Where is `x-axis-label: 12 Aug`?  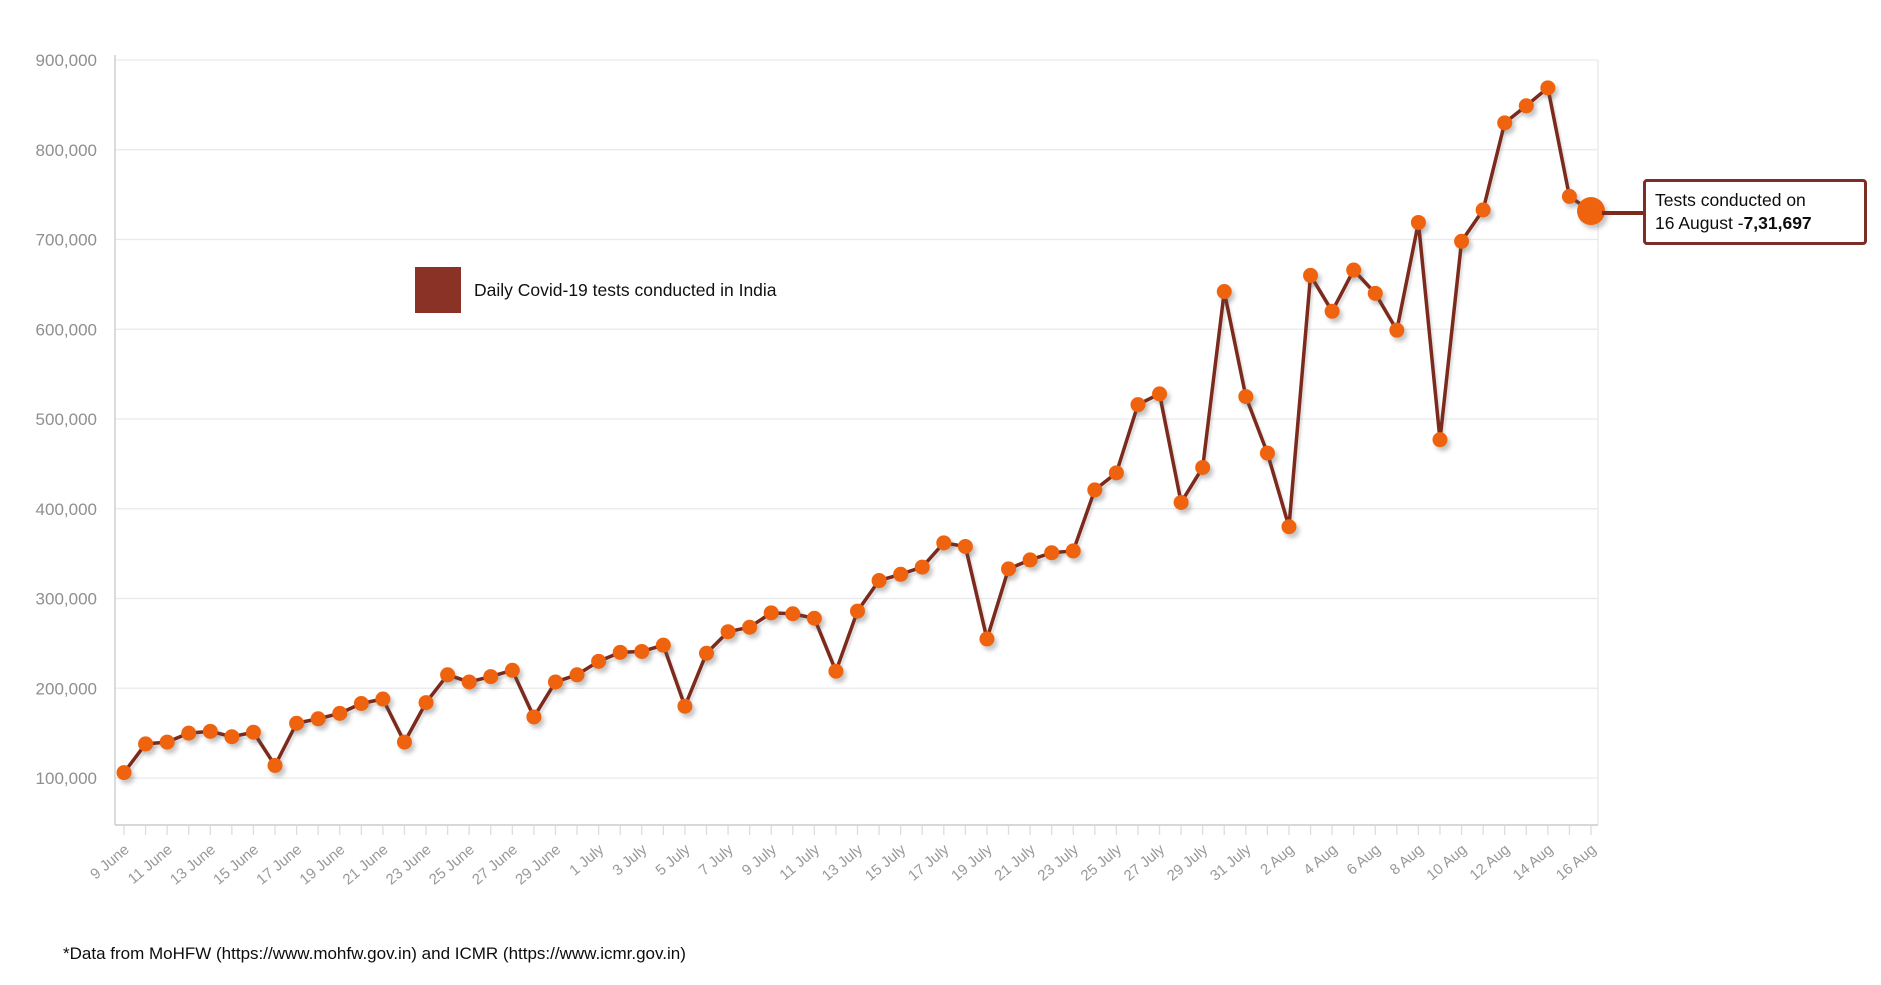
x-axis-label: 12 Aug is located at coordinates (1490, 862).